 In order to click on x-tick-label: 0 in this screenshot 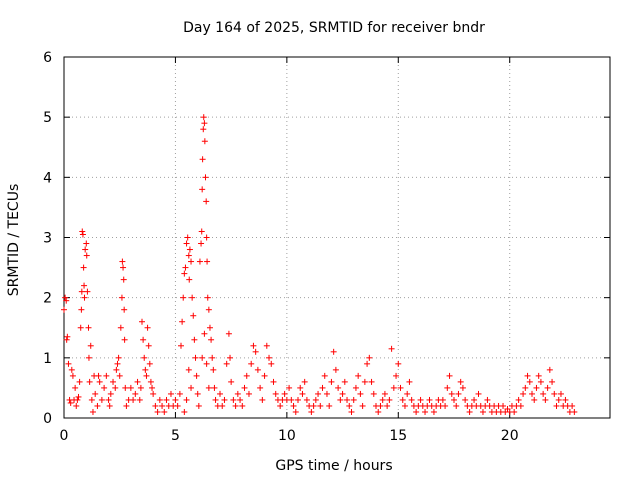, I will do `click(64, 436)`.